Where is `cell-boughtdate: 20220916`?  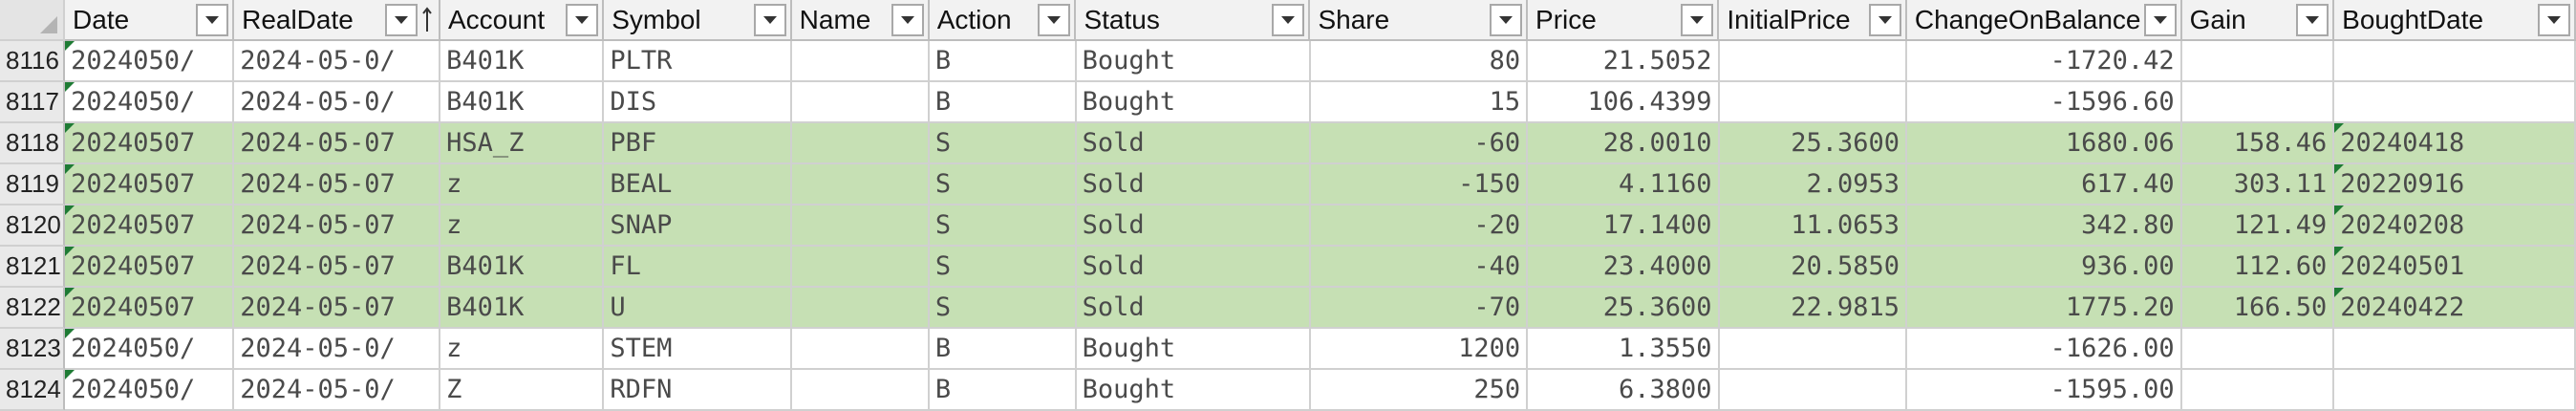 cell-boughtdate: 20220916 is located at coordinates (2455, 185).